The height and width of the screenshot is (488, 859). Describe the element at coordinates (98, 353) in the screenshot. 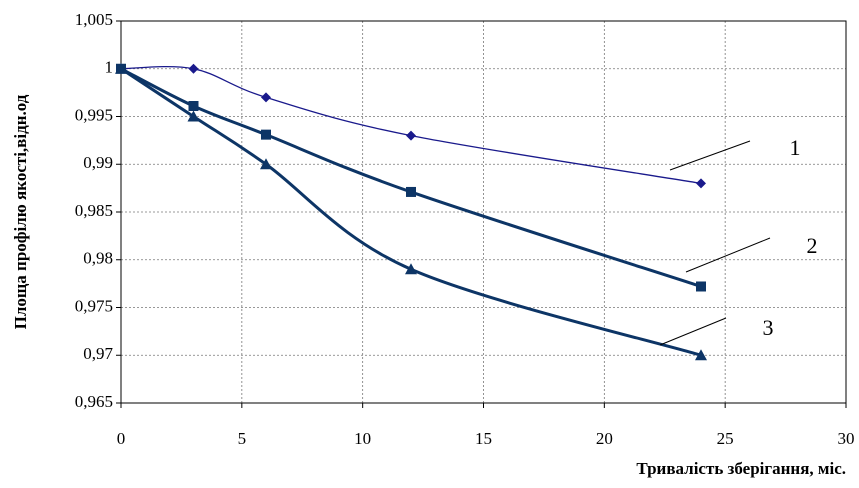

I see `y-tick-label: 0,97` at that location.